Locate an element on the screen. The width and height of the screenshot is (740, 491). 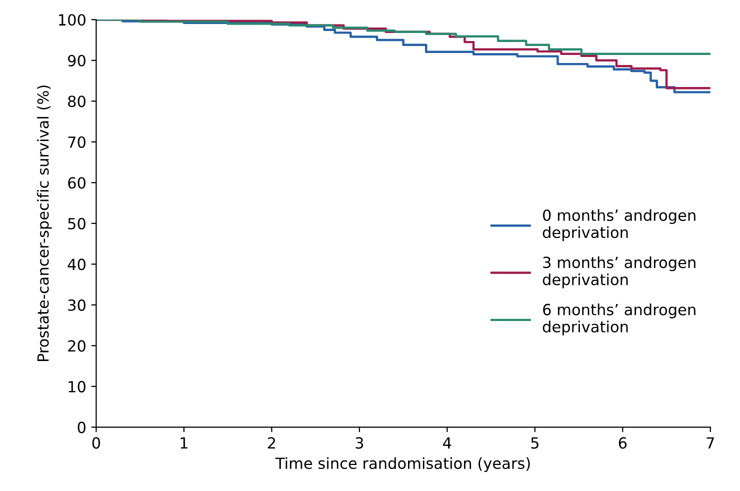
y-tick-label: 40 is located at coordinates (77, 264).